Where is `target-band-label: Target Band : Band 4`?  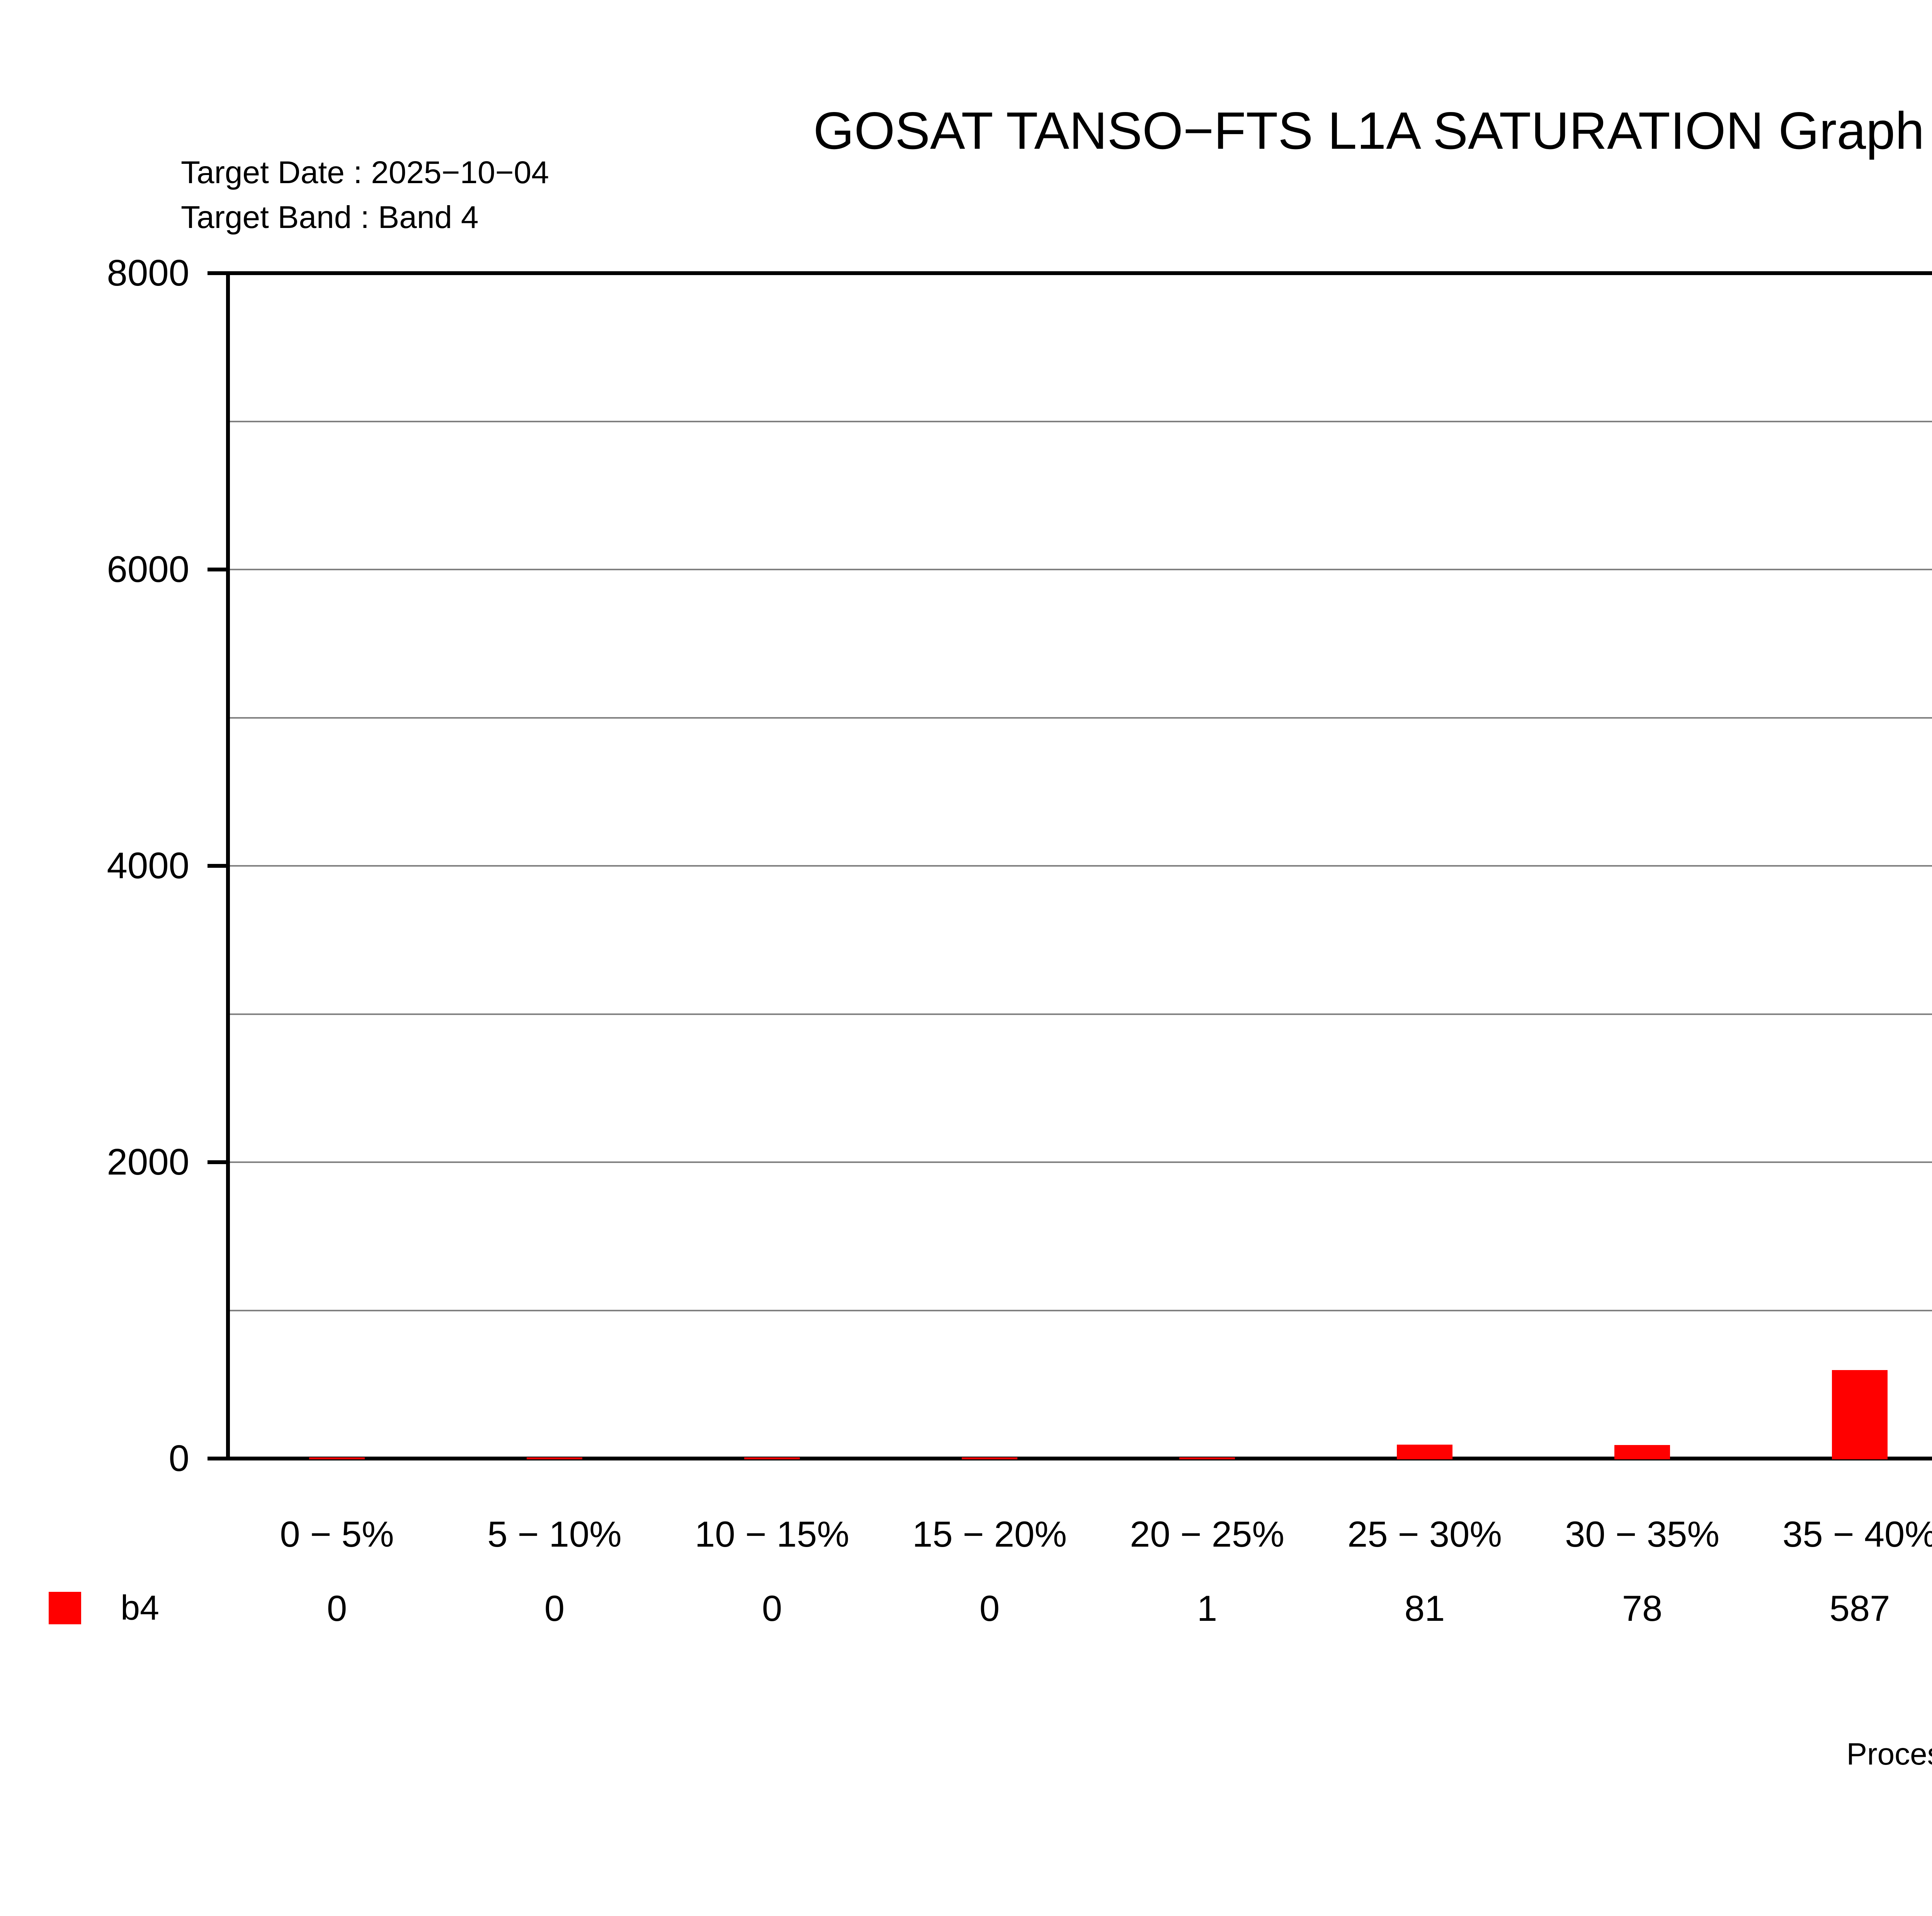 target-band-label: Target Band : Band 4 is located at coordinates (330, 217).